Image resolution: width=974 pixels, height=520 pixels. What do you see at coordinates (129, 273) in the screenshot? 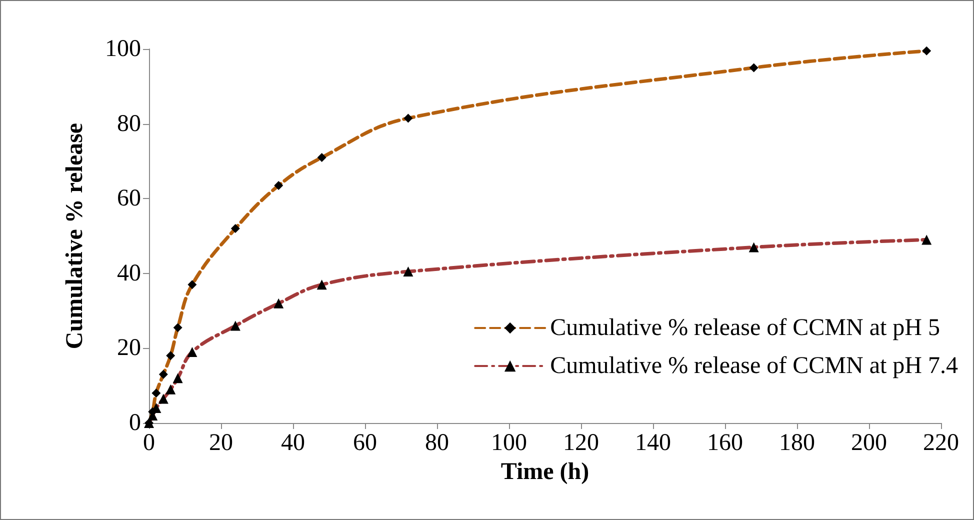
I see `y-tick-label: 40` at bounding box center [129, 273].